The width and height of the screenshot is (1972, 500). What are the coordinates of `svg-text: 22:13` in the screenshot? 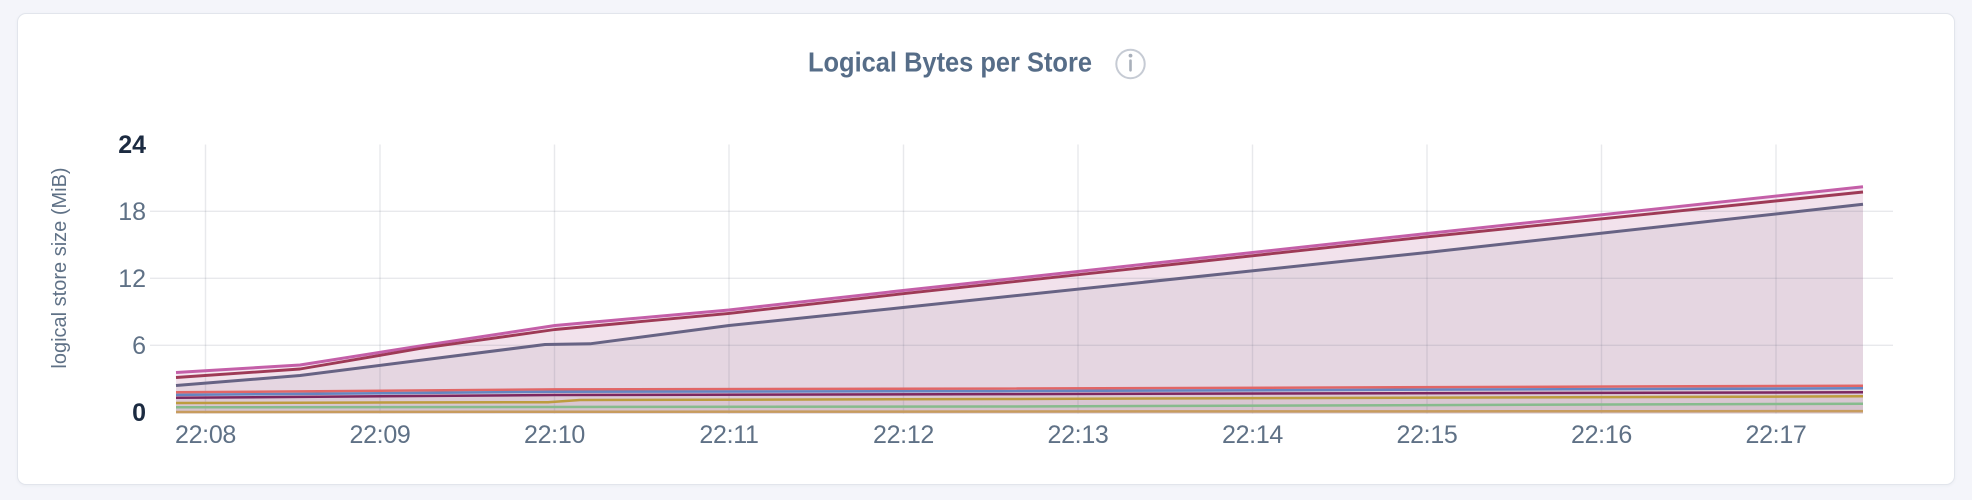 It's located at (1077, 435).